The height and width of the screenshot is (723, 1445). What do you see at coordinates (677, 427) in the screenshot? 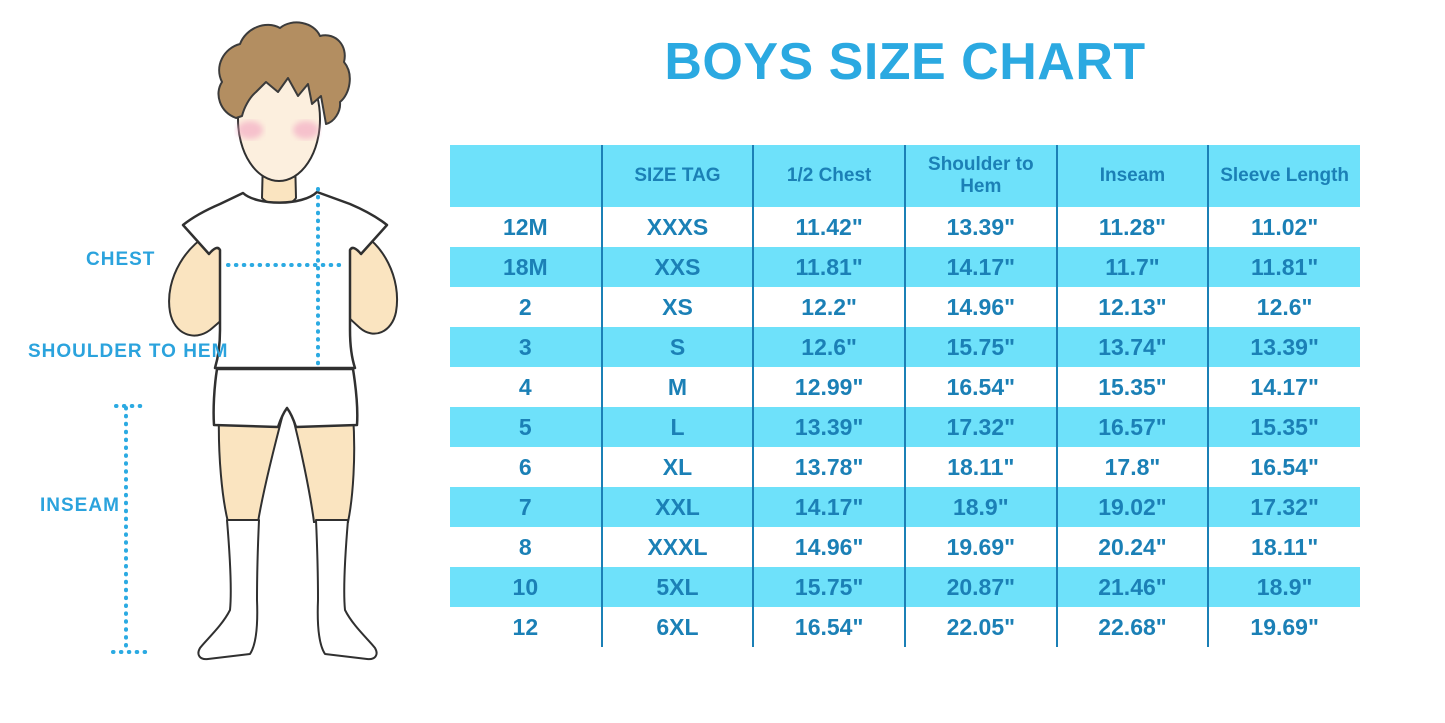
I see `cell: L` at bounding box center [677, 427].